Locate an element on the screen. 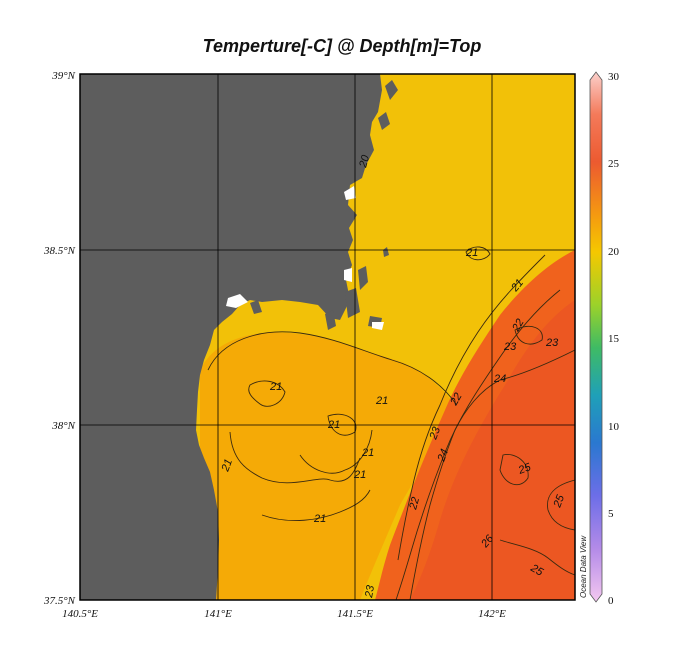  colorbar-label: 0 is located at coordinates (611, 601).